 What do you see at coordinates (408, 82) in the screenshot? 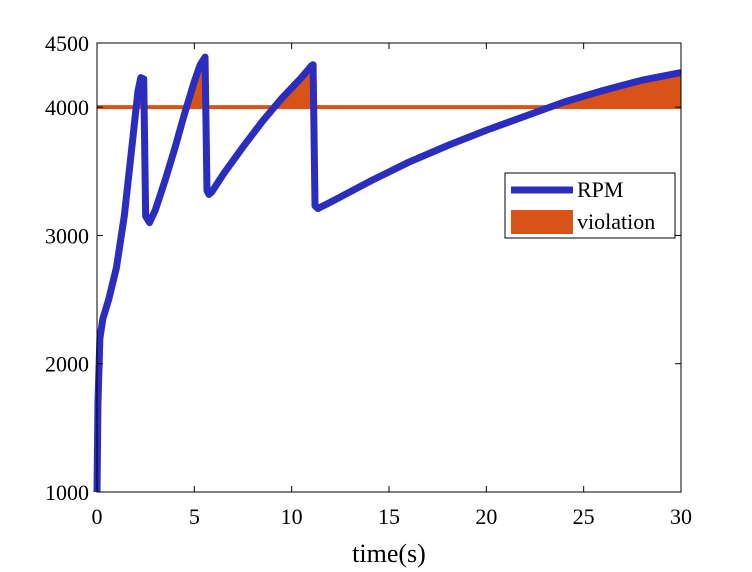
I see `violation-area-layer` at bounding box center [408, 82].